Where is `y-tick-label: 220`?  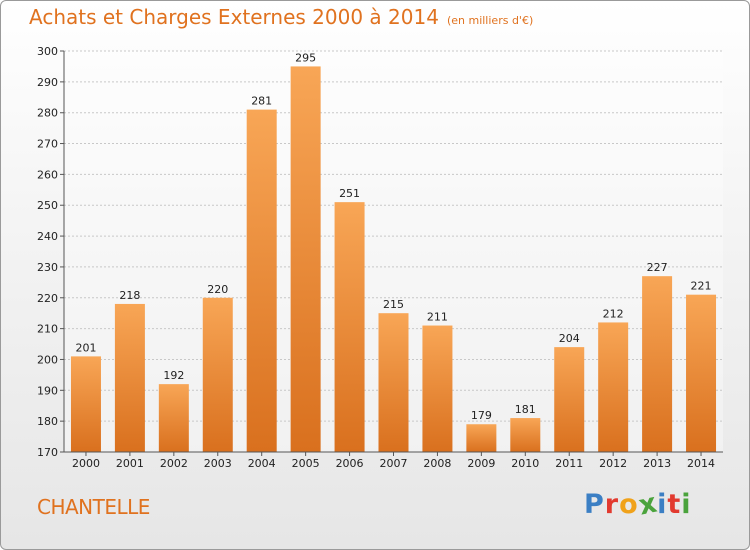 y-tick-label: 220 is located at coordinates (47, 298).